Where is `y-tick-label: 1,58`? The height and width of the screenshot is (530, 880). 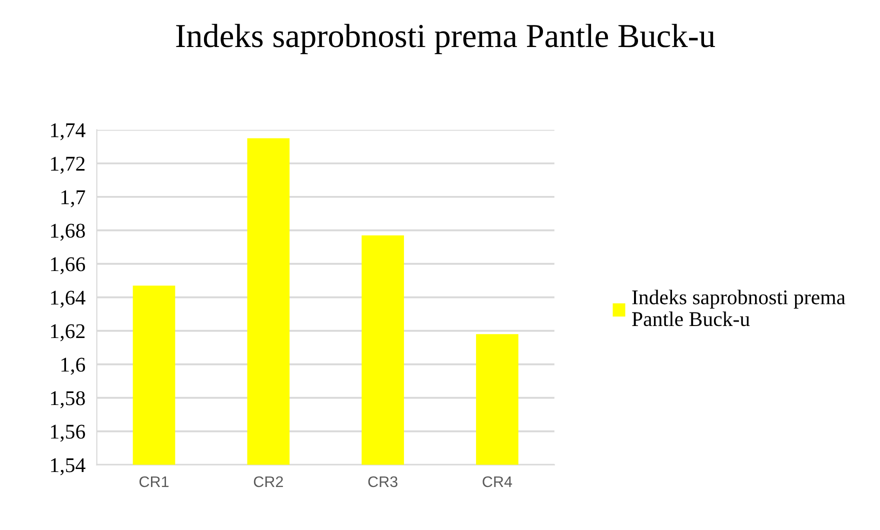
y-tick-label: 1,58 is located at coordinates (68, 399).